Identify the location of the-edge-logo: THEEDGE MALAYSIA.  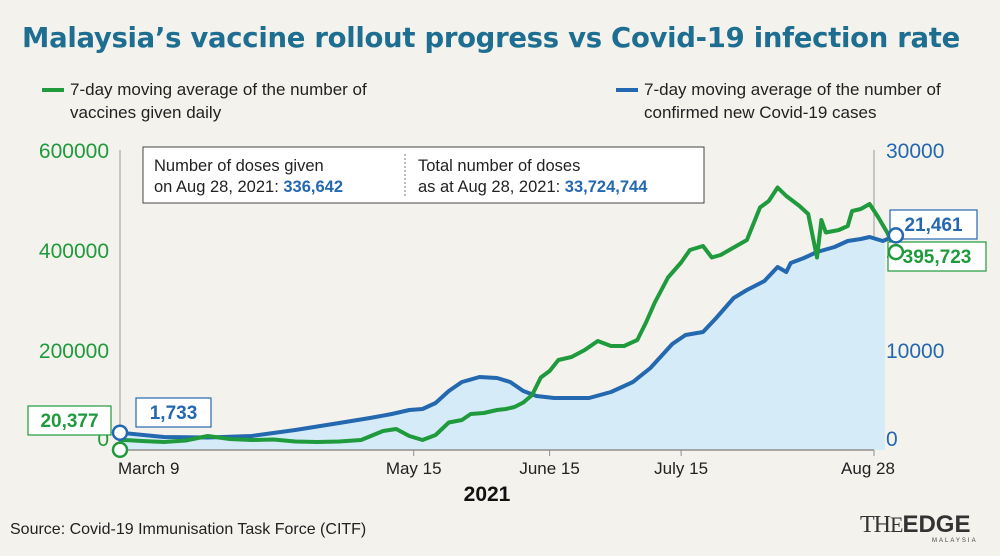
(918, 527).